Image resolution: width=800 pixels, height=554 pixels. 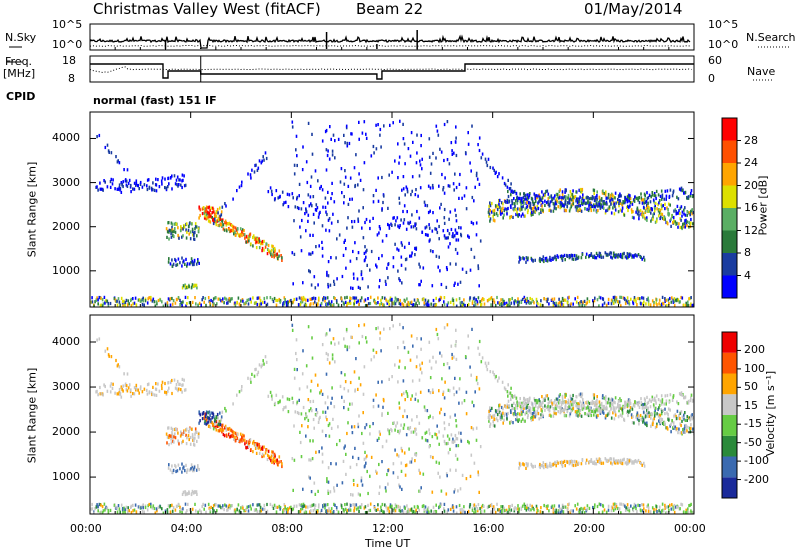 What do you see at coordinates (715, 60) in the screenshot?
I see `nave-tick-top: 60` at bounding box center [715, 60].